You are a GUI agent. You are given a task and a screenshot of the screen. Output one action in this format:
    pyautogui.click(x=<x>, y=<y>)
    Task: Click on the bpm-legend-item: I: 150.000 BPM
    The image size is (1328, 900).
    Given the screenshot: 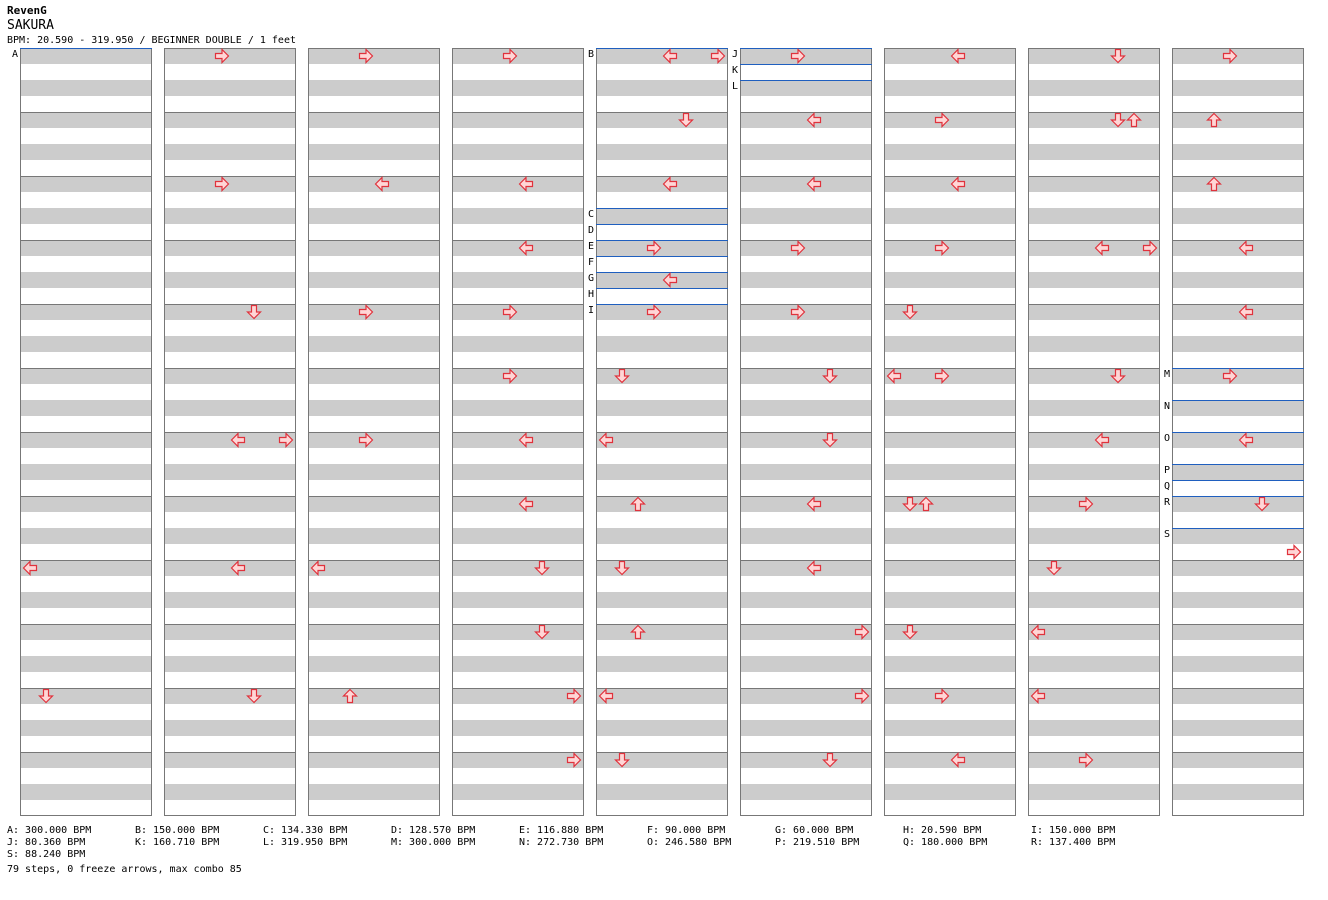 What is the action you would take?
    pyautogui.click(x=1073, y=830)
    